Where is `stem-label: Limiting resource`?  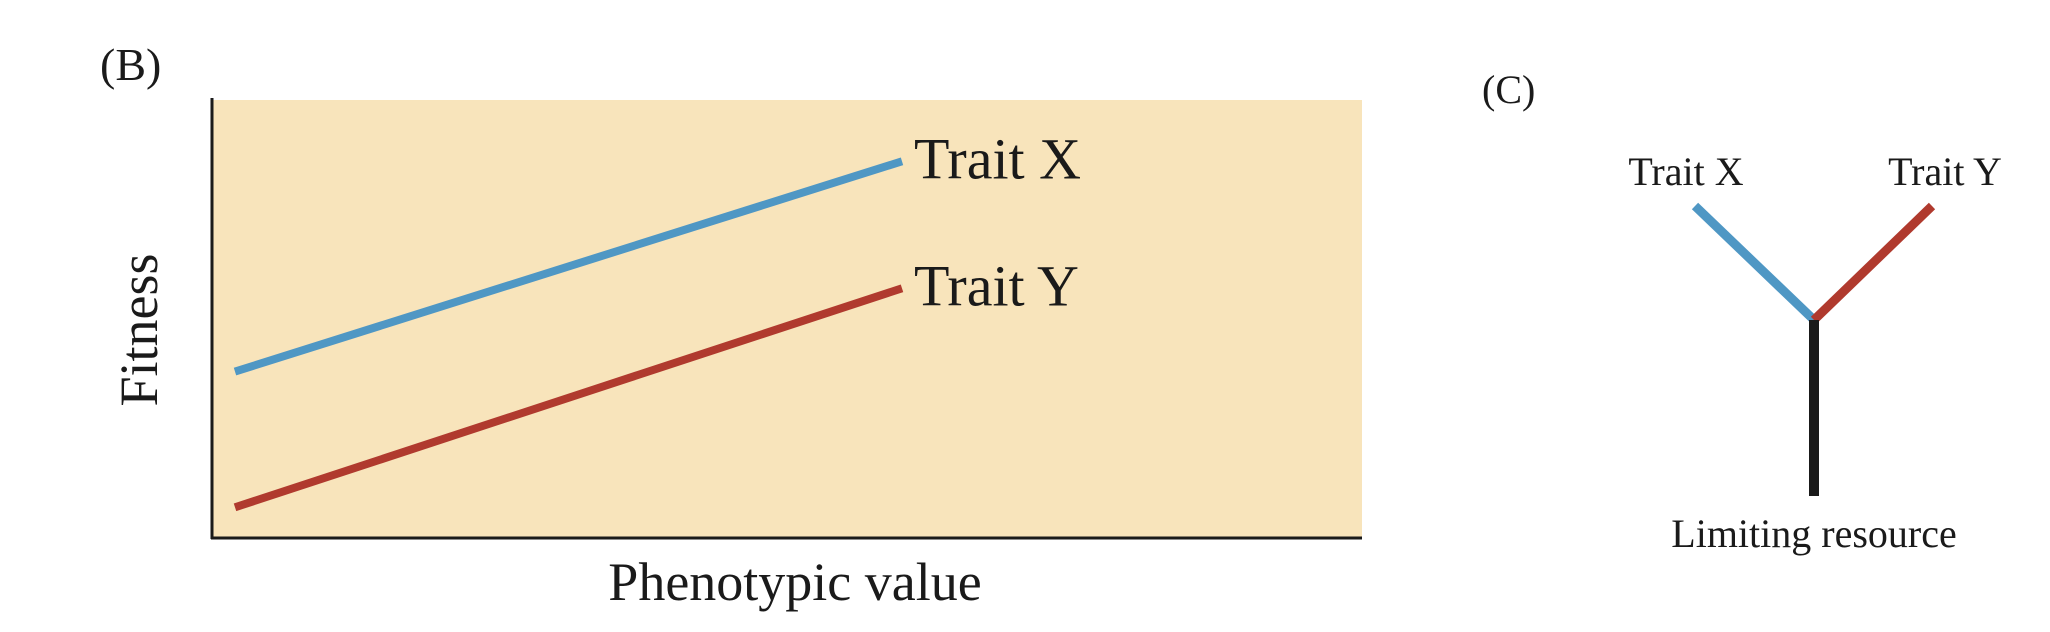 stem-label: Limiting resource is located at coordinates (1813, 533).